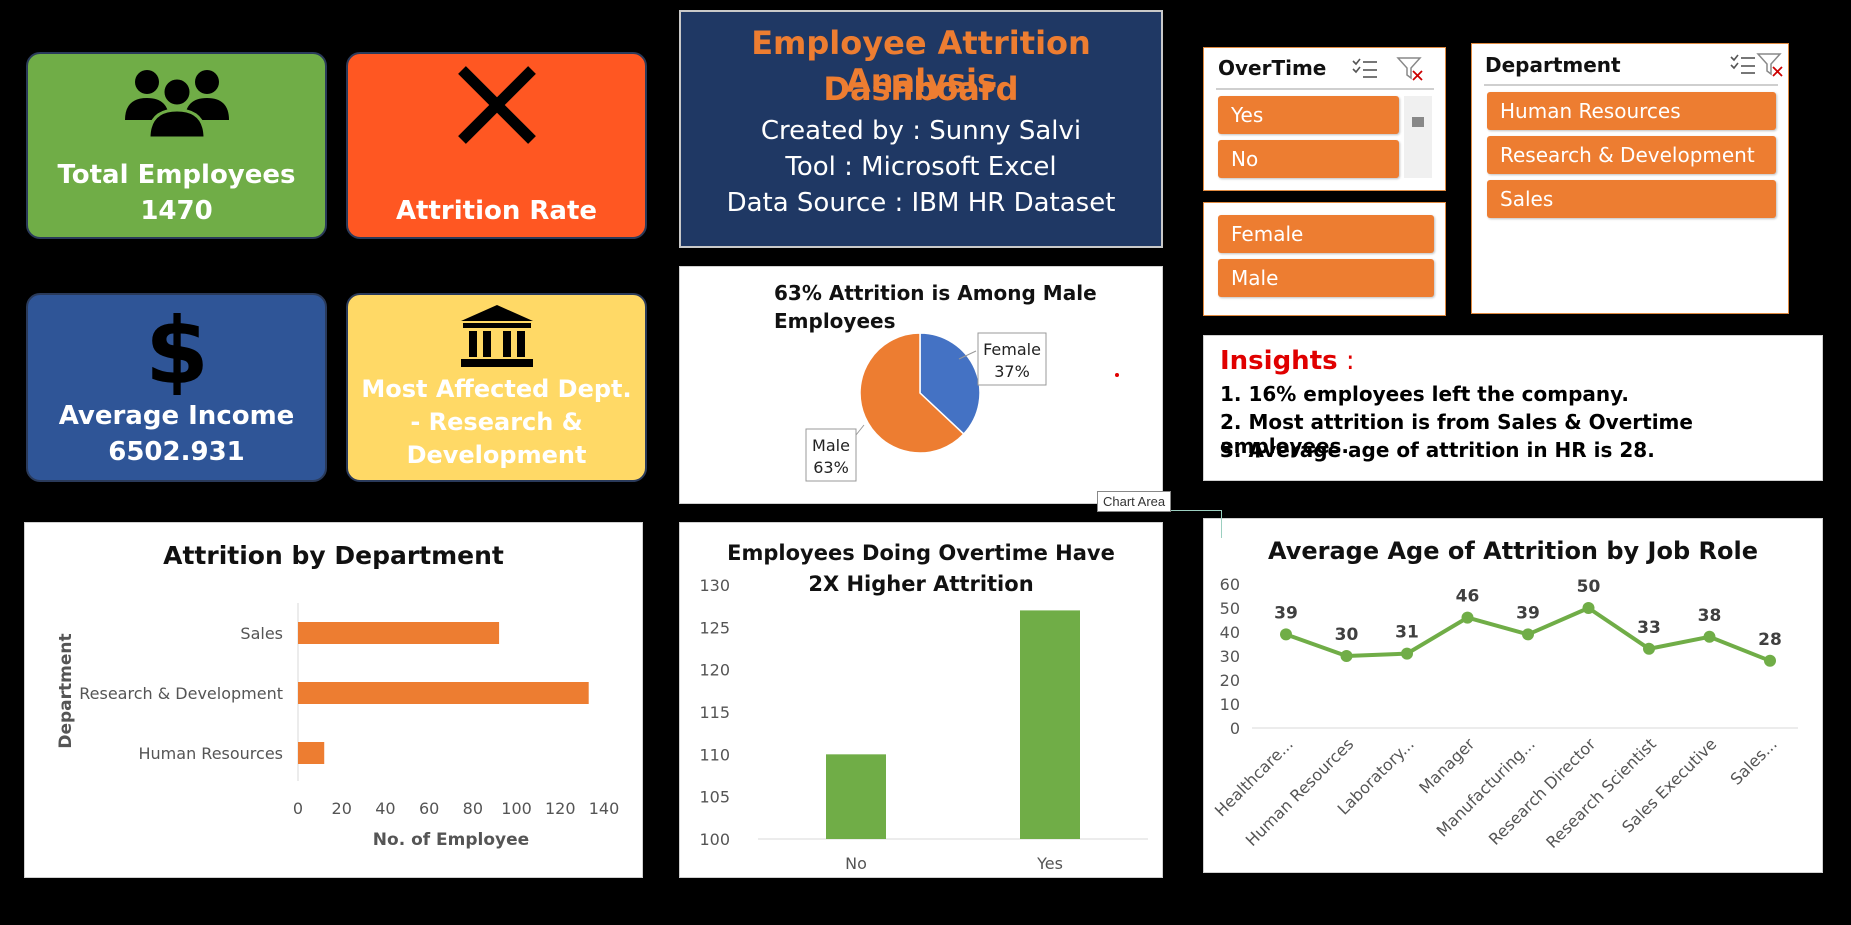 This screenshot has width=1851, height=925. I want to click on dept-y-axis-label: Department, so click(66, 690).